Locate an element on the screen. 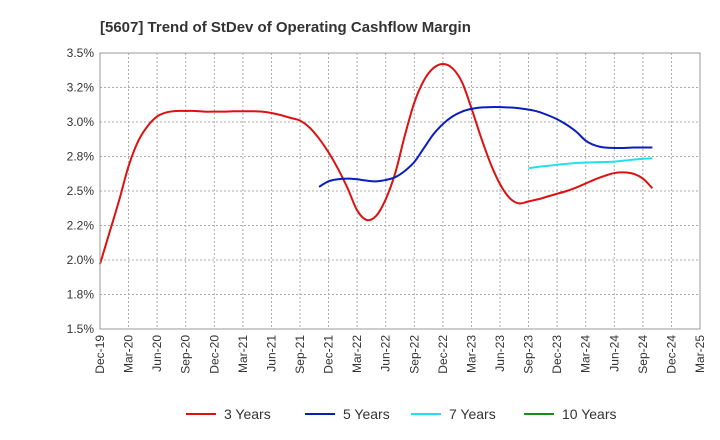 This screenshot has width=720, height=440. x-tick-label: Sep-23 is located at coordinates (529, 354).